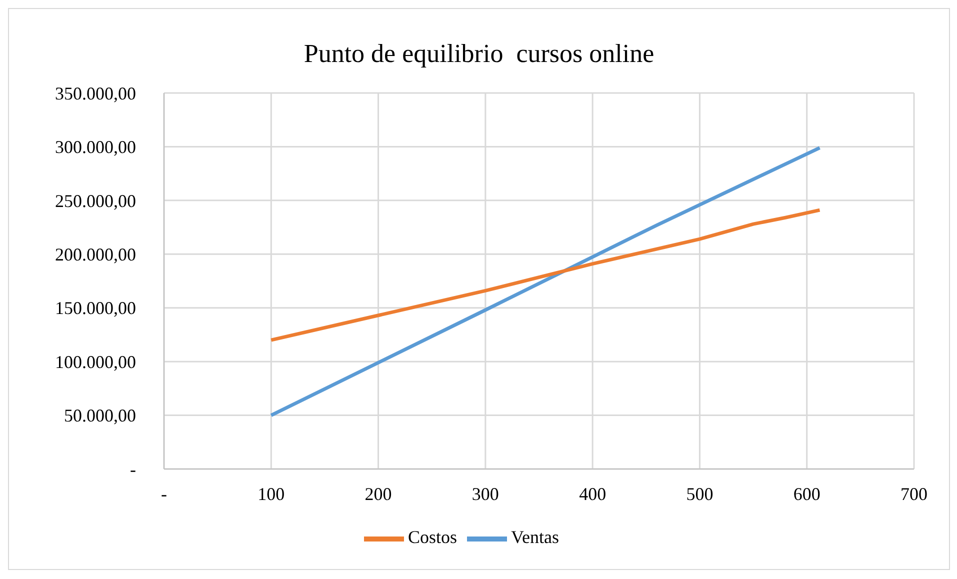  Describe the element at coordinates (95, 308) in the screenshot. I see `y-tick-label: 150.000,00` at that location.